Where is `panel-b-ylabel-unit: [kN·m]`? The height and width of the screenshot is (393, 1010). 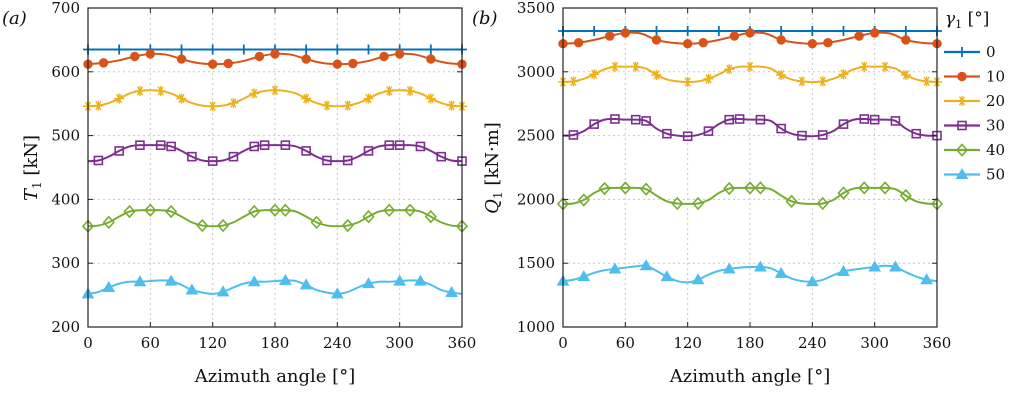
panel-b-ylabel-unit: [kN·m] is located at coordinates (492, 156).